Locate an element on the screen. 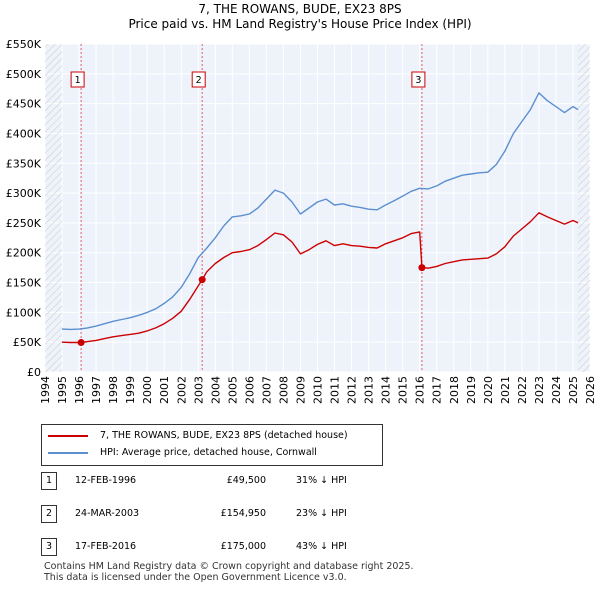 This screenshot has height=590, width=600. x-tick-label: 2009 is located at coordinates (300, 390).